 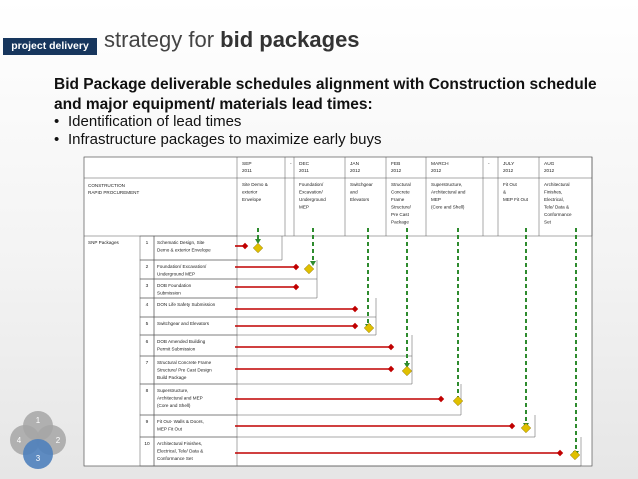 I want to click on column-milestone: Elevators, so click(x=360, y=199).